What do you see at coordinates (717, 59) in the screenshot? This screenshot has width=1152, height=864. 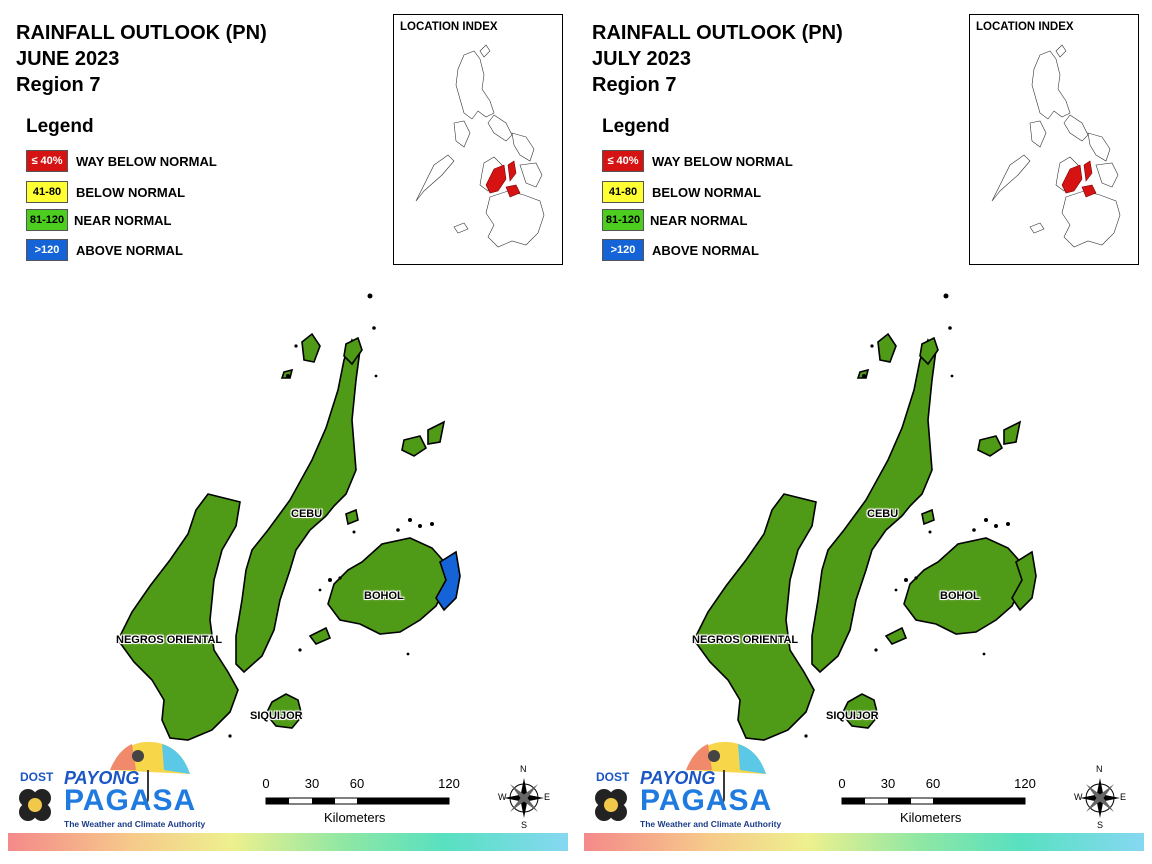 I see `map-title: RAINFALL OUTLOOK (PN) JULY 2023 Region 7` at bounding box center [717, 59].